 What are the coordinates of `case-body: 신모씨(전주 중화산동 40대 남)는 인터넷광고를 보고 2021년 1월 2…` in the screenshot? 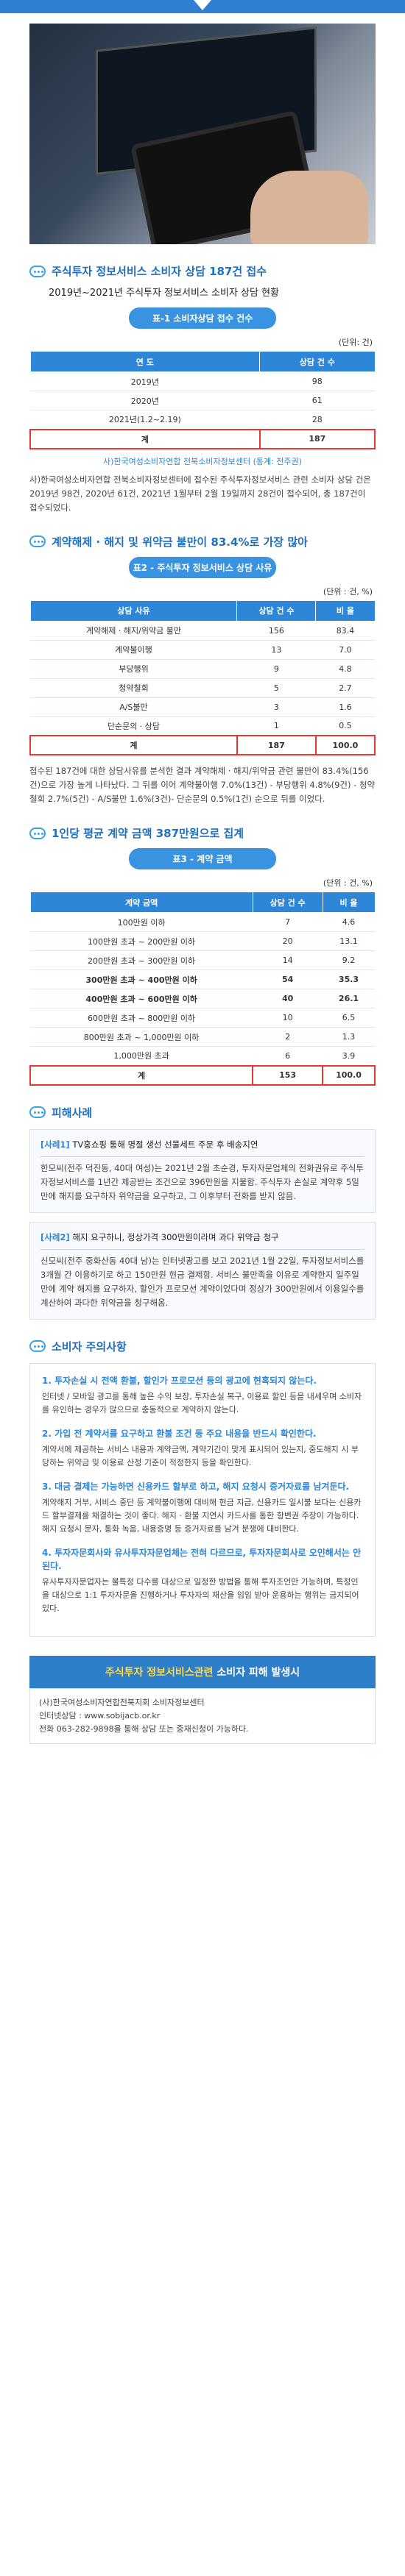 It's located at (202, 1281).